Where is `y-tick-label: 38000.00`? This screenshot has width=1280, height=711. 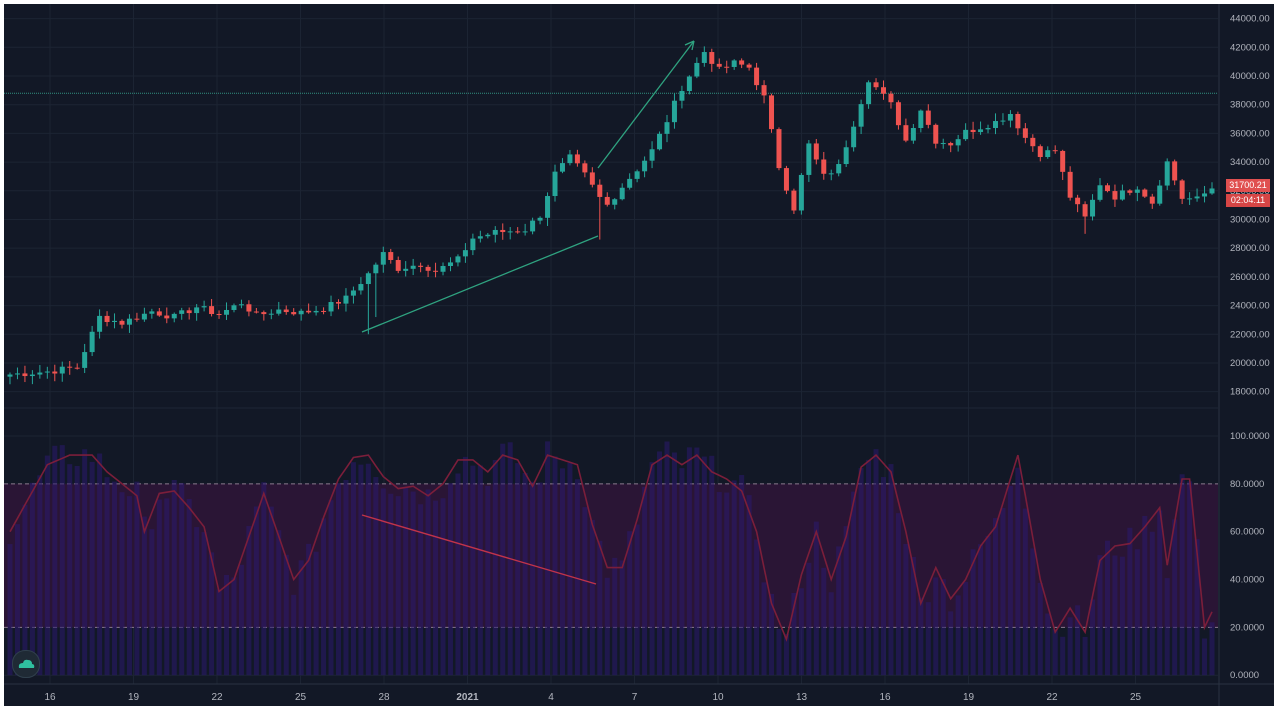 y-tick-label: 38000.00 is located at coordinates (1250, 105).